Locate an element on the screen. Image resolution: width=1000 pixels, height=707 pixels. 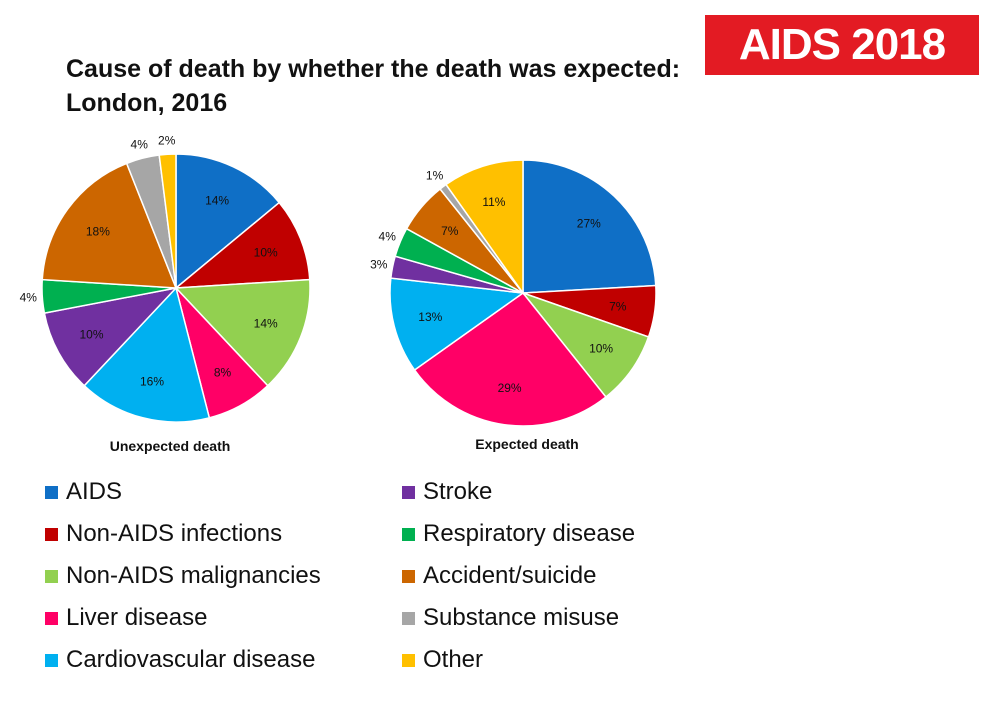
legend-item-cardiovascular-disease: Cardiovascular disease is located at coordinates (180, 660).